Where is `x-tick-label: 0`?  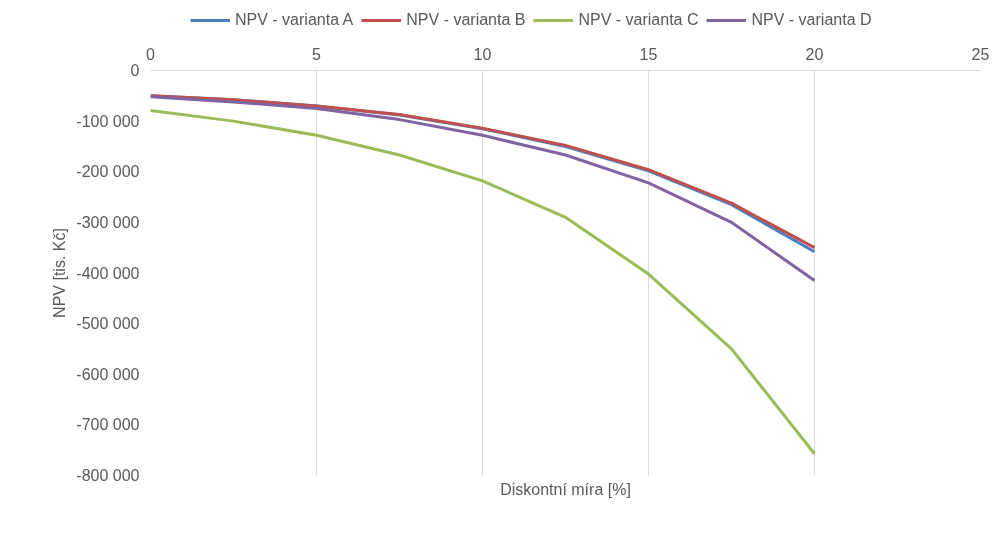
x-tick-label: 0 is located at coordinates (151, 54).